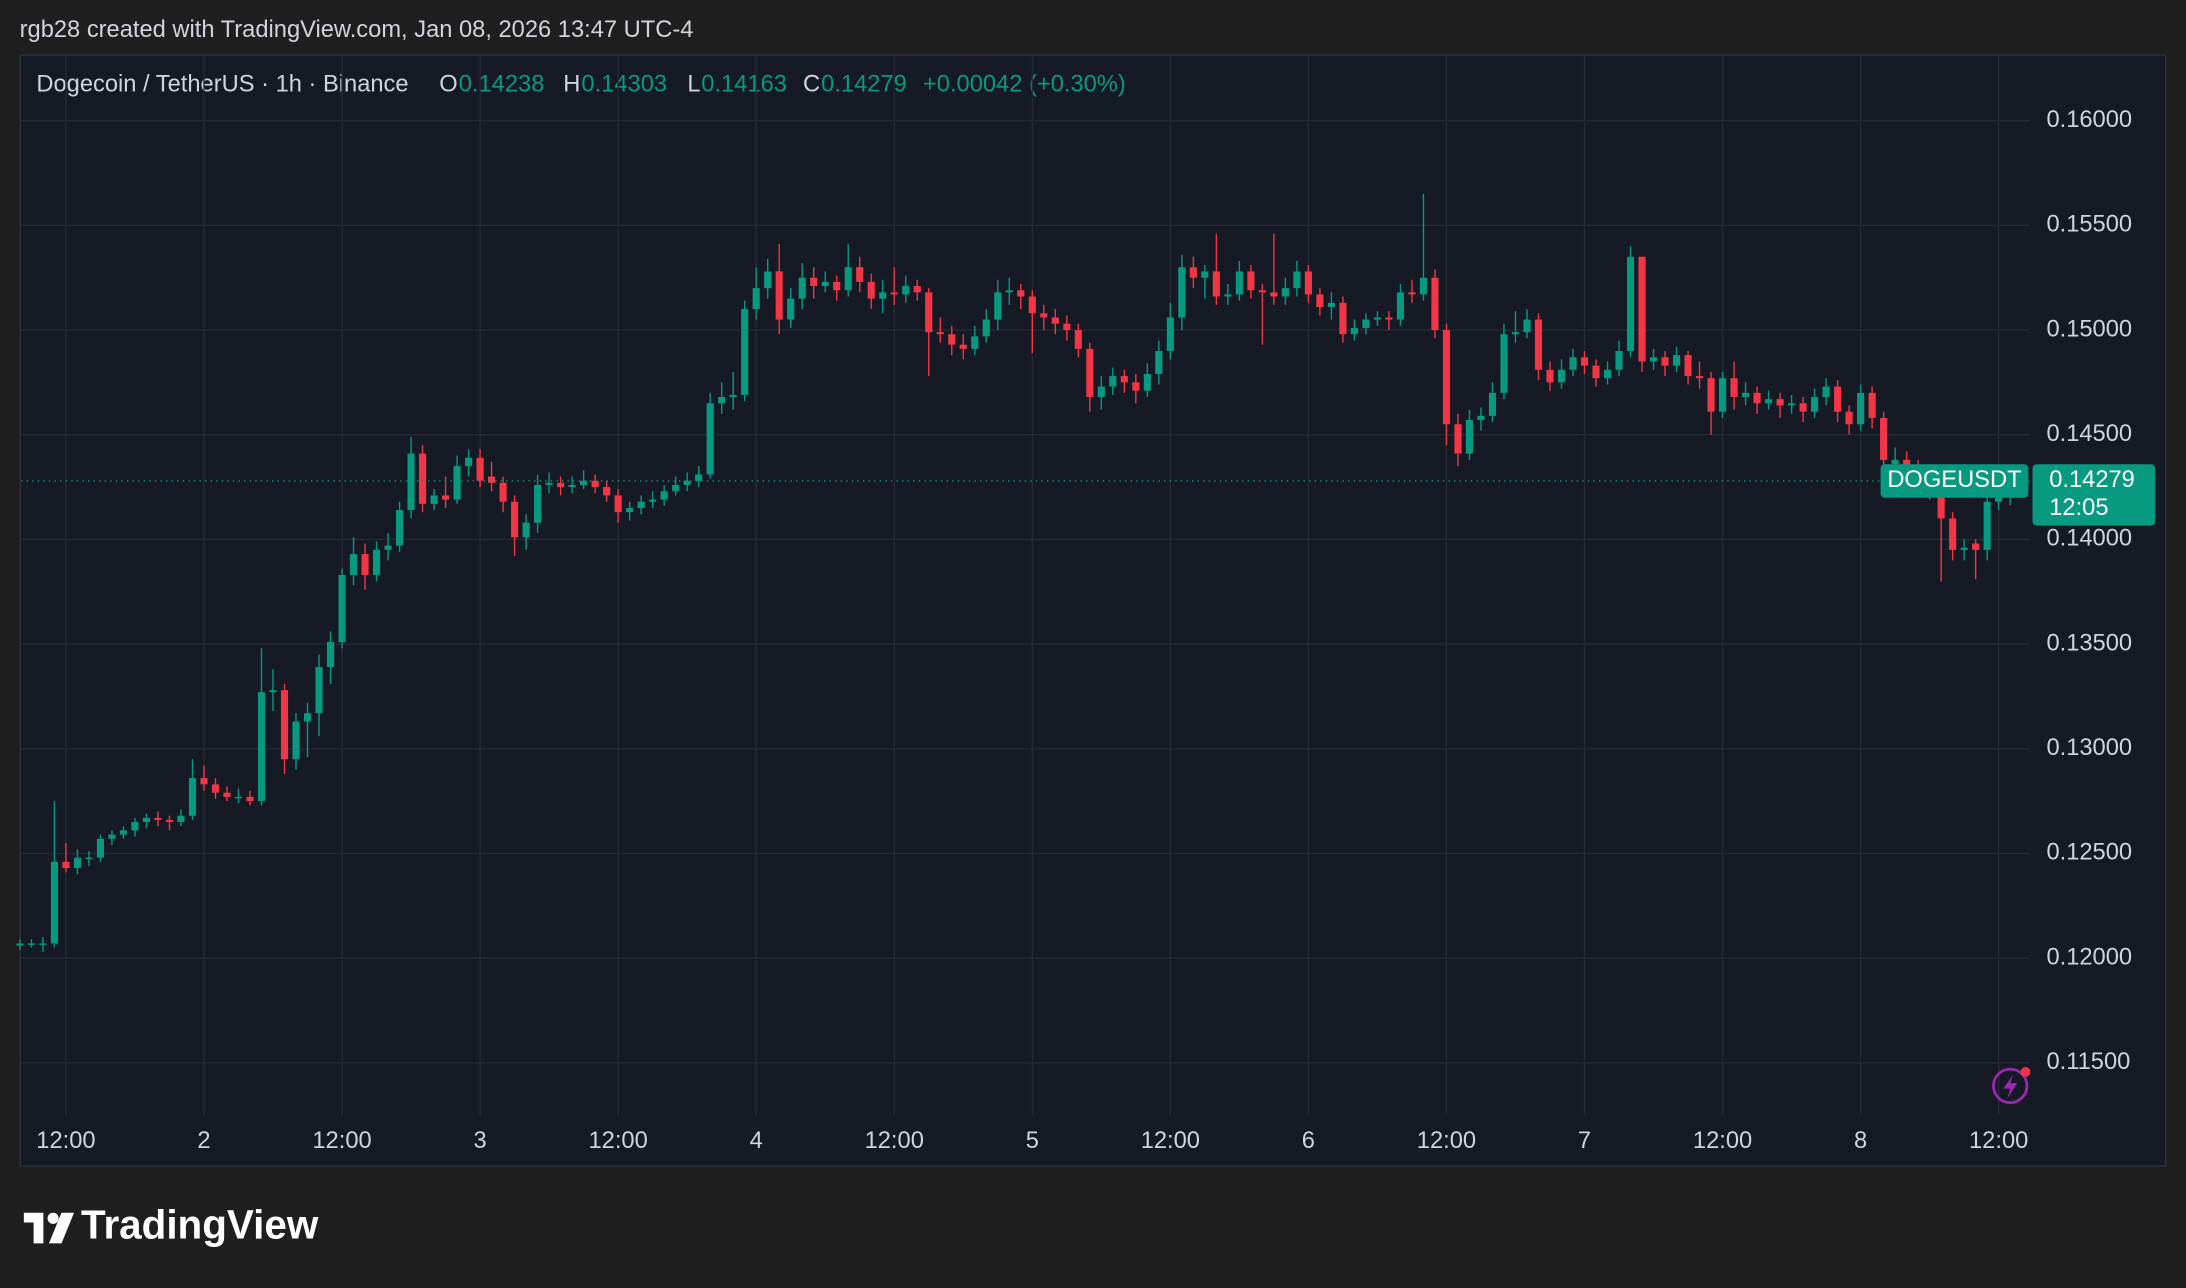  I want to click on countdown-label: 12:05, so click(2078, 508).